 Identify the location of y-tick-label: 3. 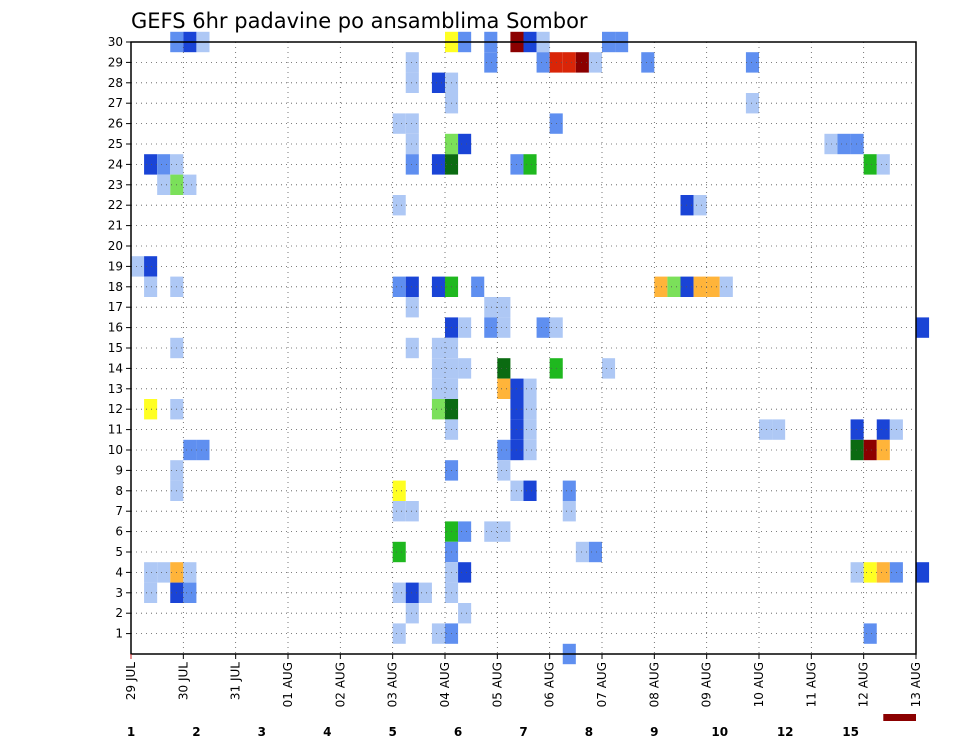
(119, 593).